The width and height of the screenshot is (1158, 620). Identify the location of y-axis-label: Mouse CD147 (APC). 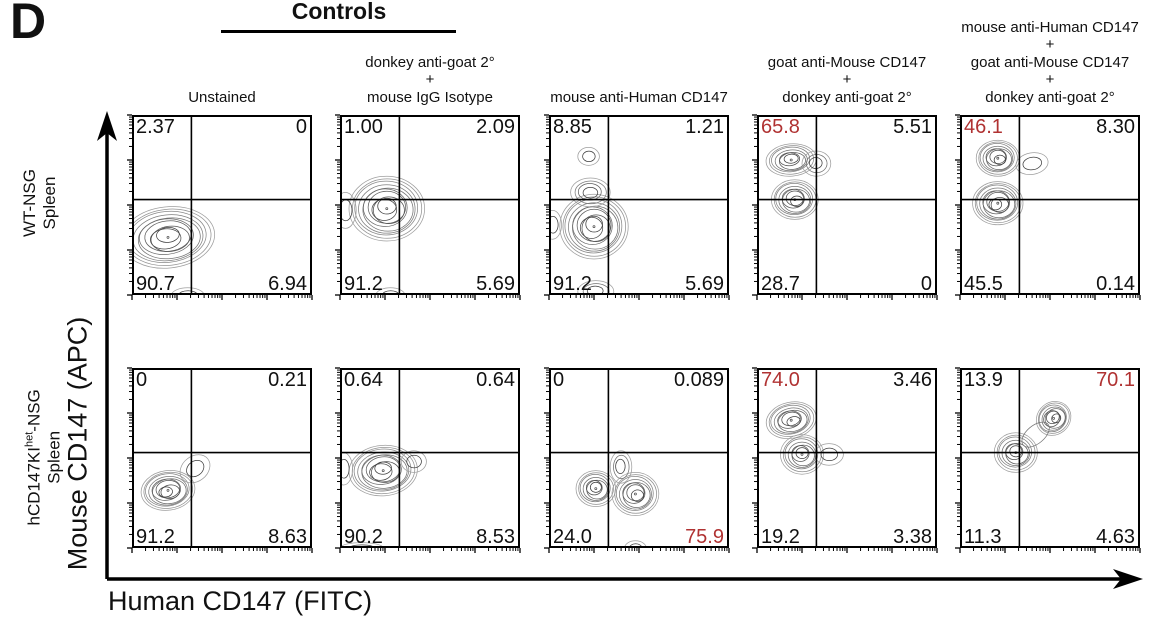
(77, 443).